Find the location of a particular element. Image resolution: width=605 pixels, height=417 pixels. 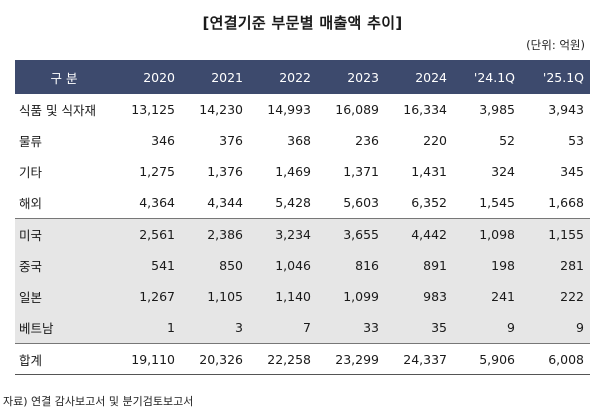

table-cell: 4,364 is located at coordinates (157, 202).